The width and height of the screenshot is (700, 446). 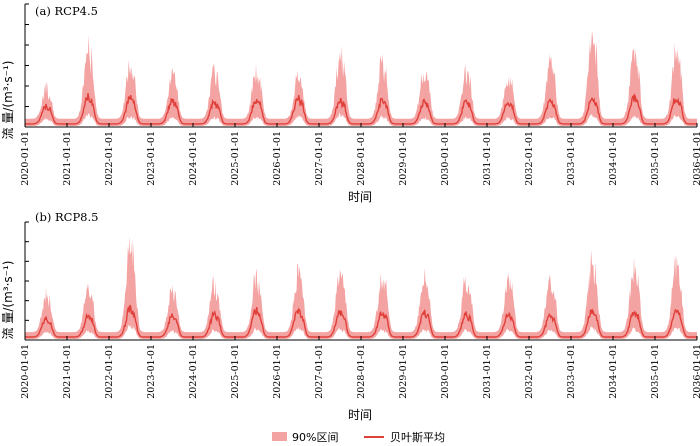 I want to click on legend-band-label: 90%区间, so click(x=315, y=437).